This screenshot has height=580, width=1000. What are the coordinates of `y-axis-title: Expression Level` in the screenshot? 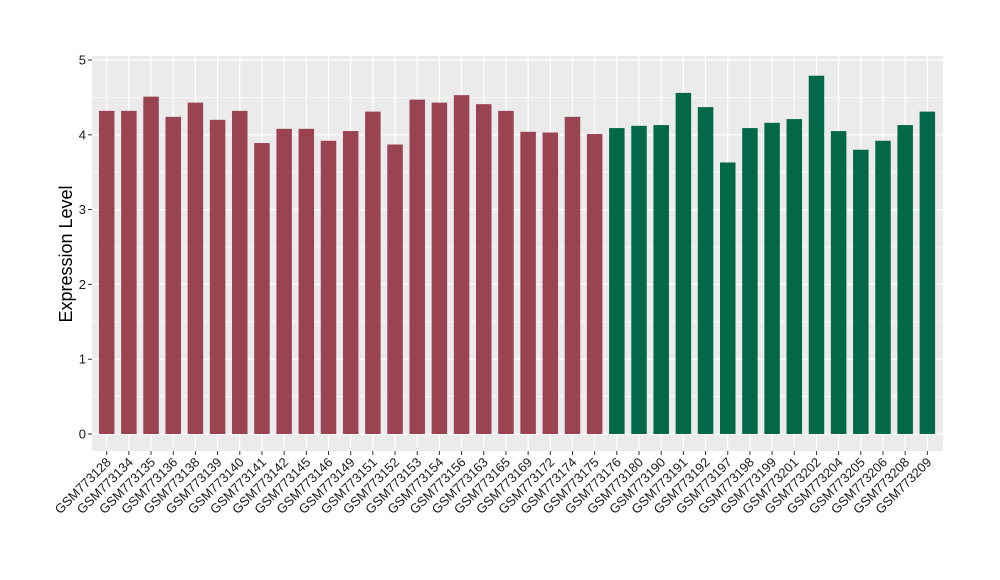 It's located at (66, 253).